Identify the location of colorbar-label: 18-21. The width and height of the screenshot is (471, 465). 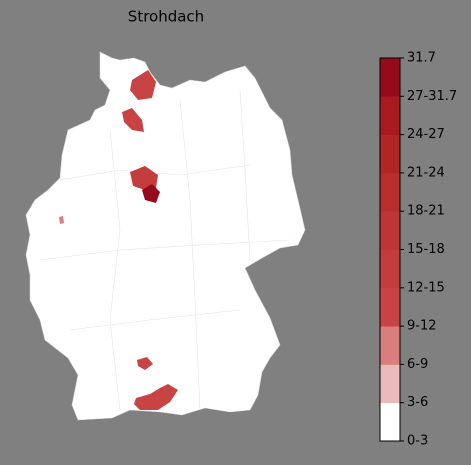
(426, 211).